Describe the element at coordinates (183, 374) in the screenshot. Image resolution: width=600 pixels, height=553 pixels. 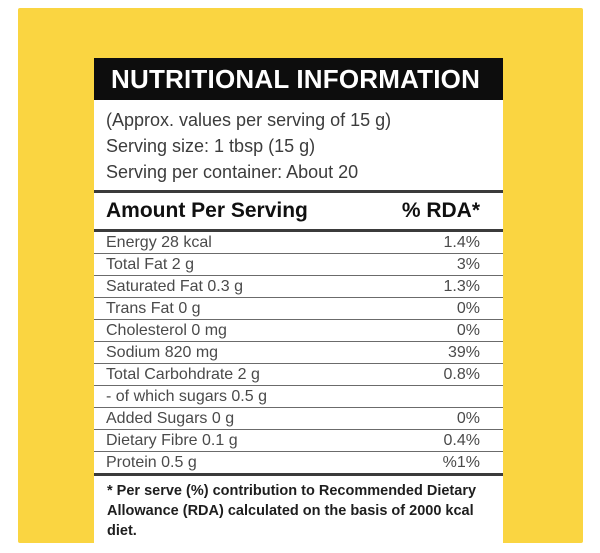
I see `row-label: Total Carbohdrate 2 g` at that location.